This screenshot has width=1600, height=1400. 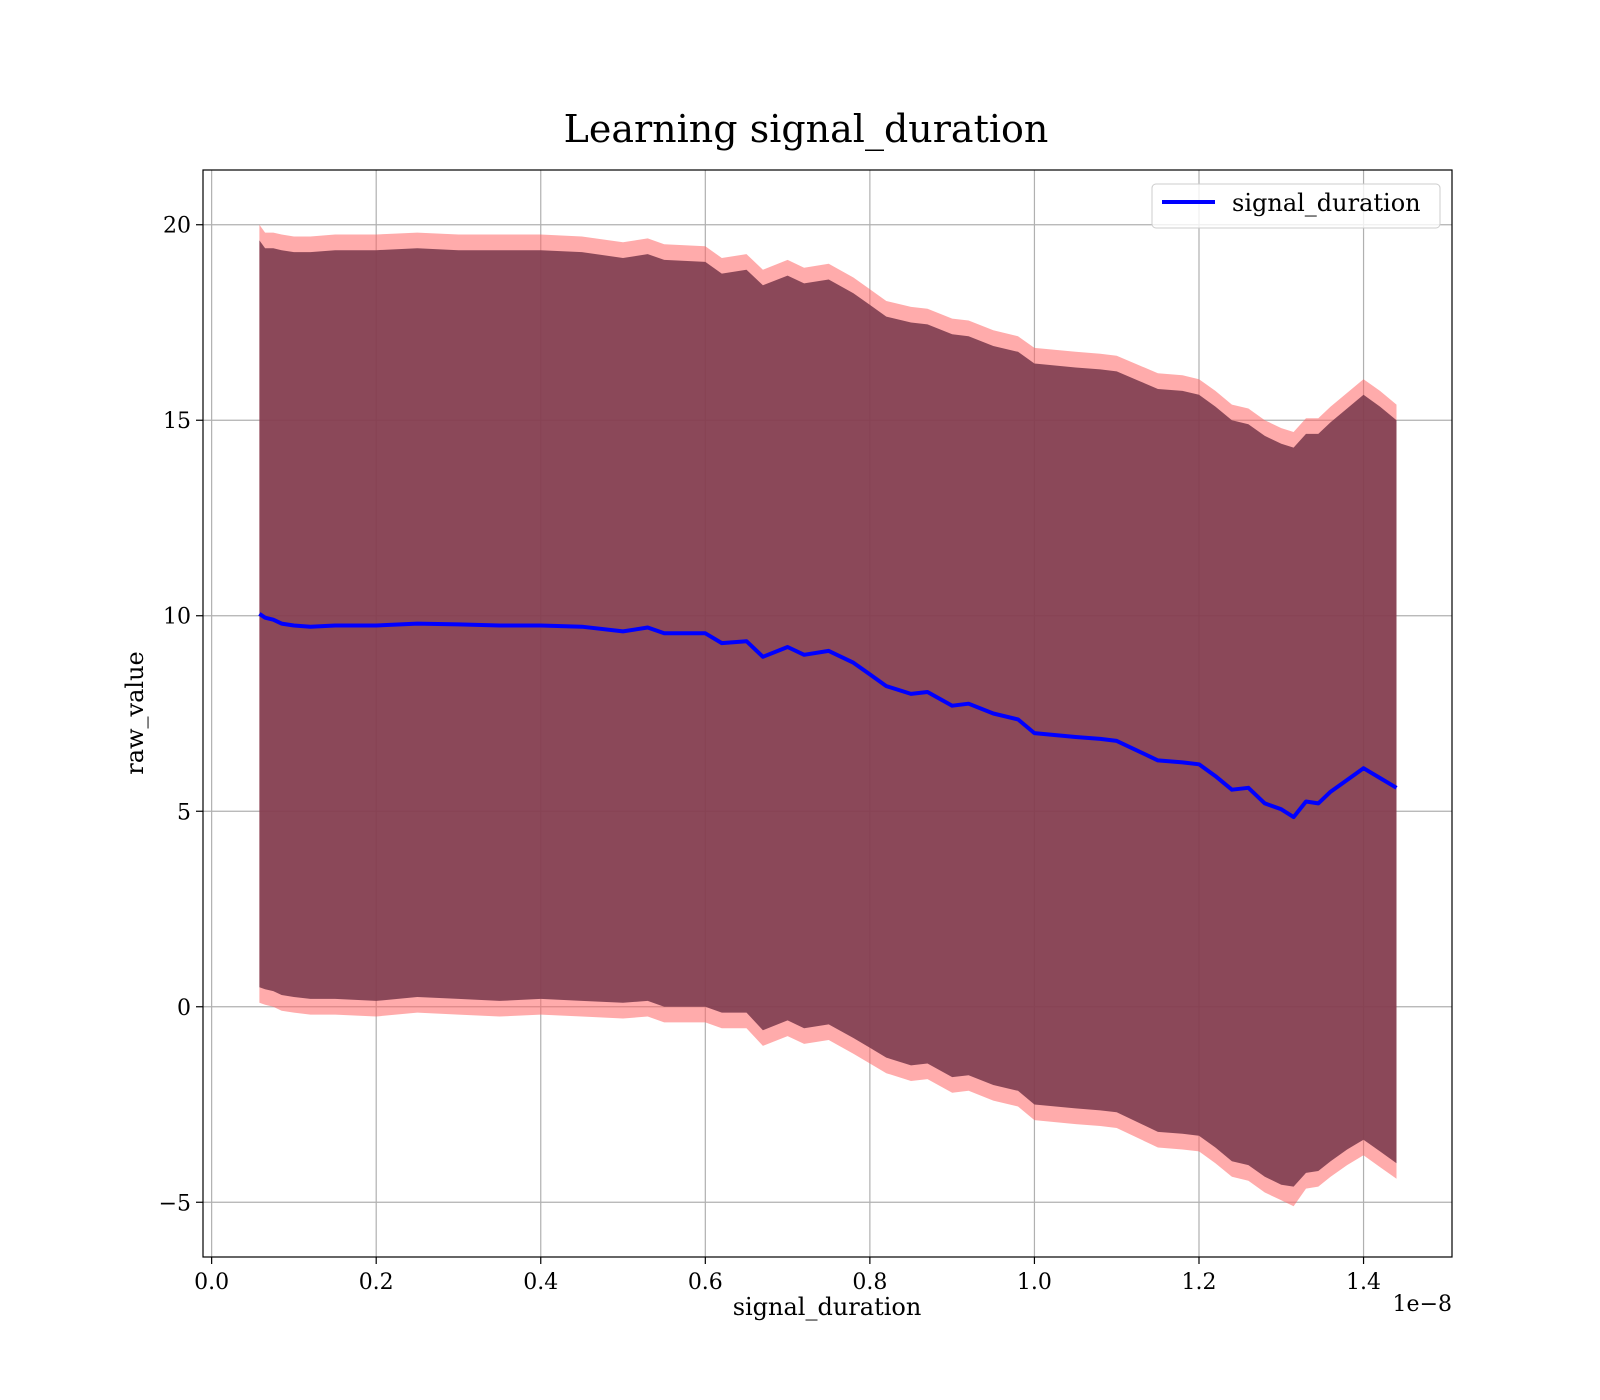 What do you see at coordinates (376, 1282) in the screenshot?
I see `x-tick-label-1: 0.2` at bounding box center [376, 1282].